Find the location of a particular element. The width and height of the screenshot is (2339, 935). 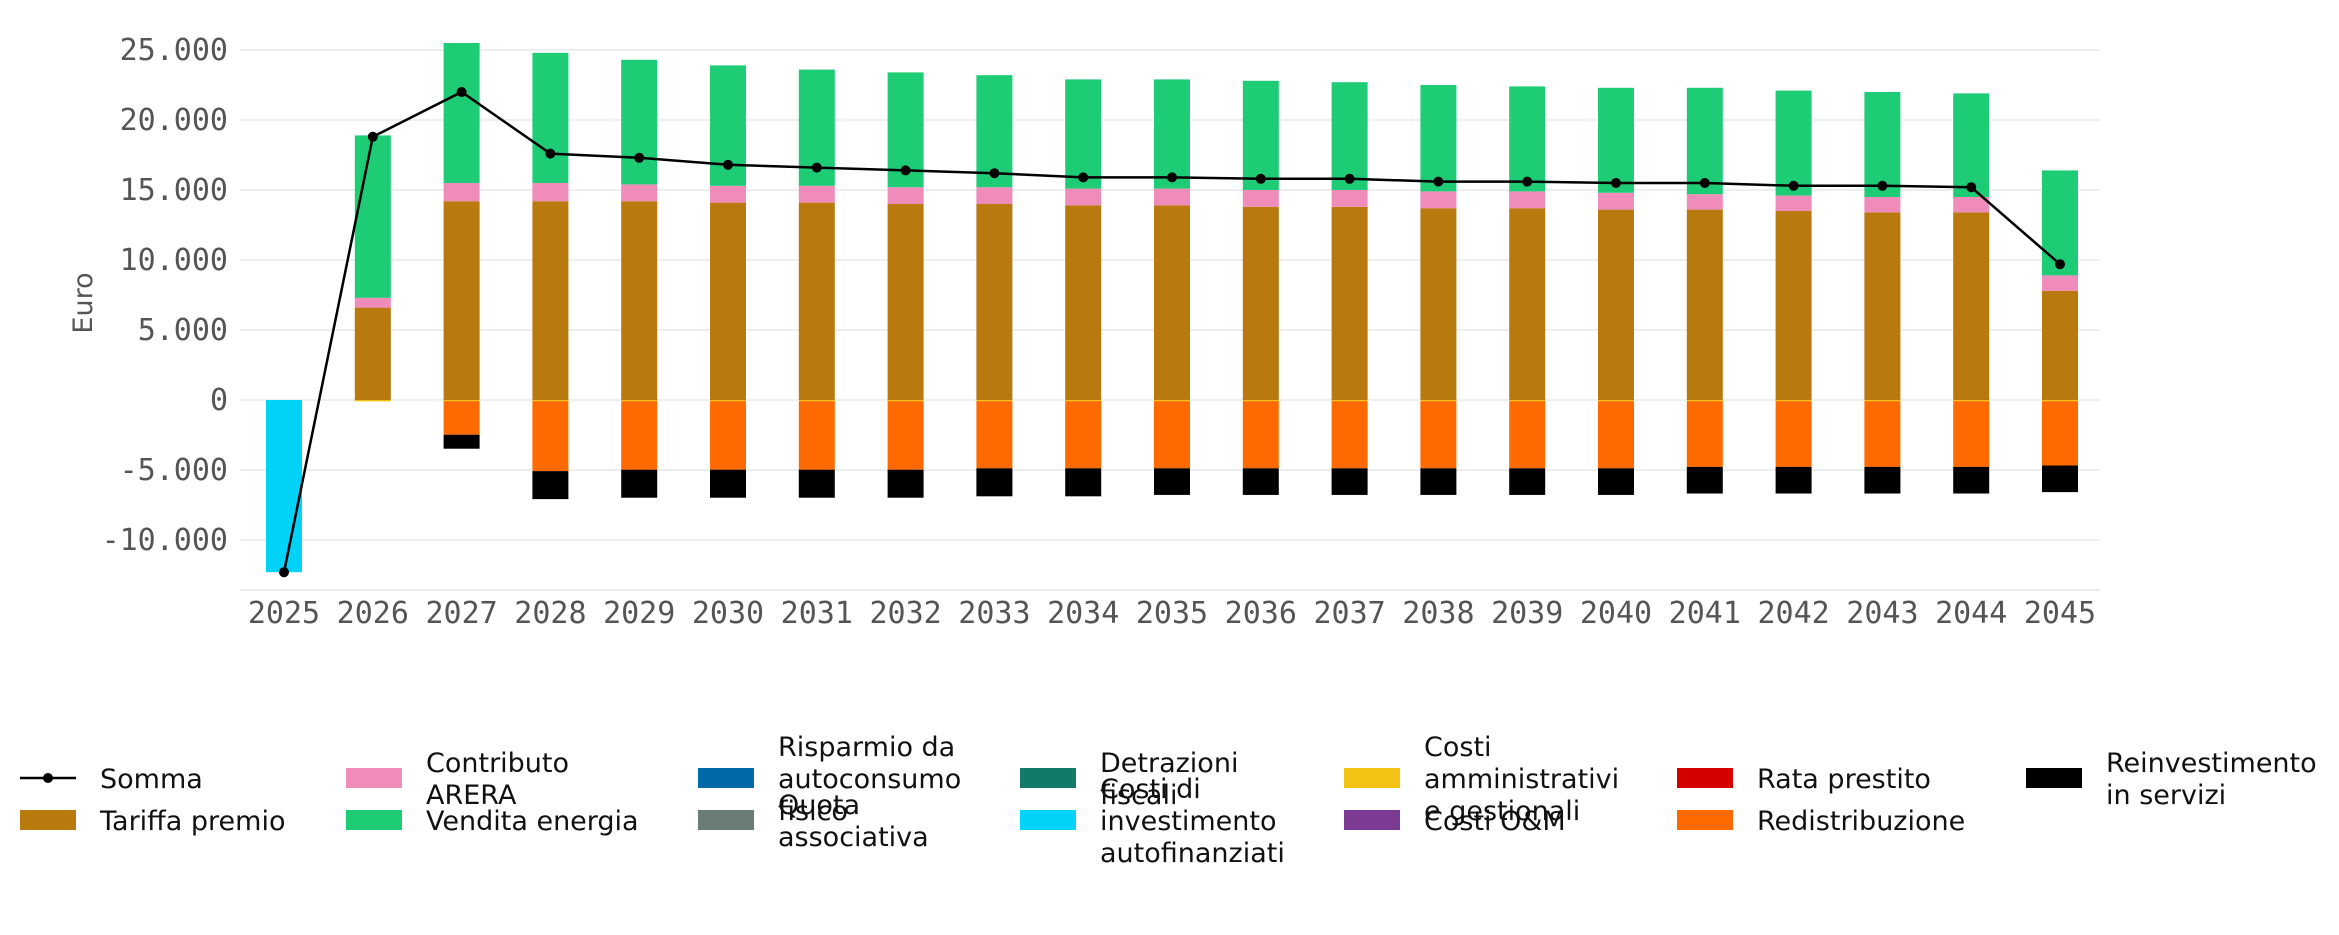

legend-label: Costi di is located at coordinates (1150, 789).